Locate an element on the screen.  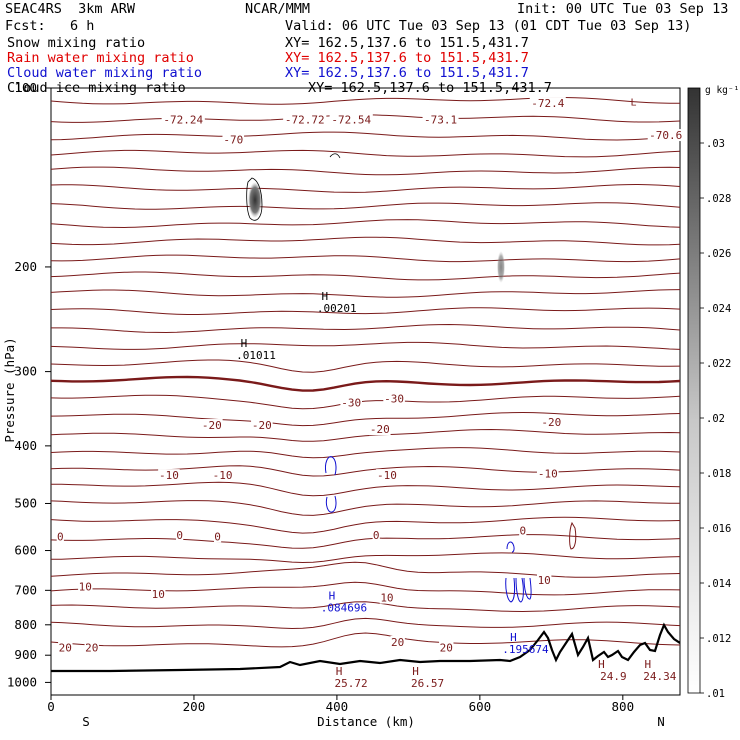
x-tick-label: 400 is located at coordinates (337, 706).